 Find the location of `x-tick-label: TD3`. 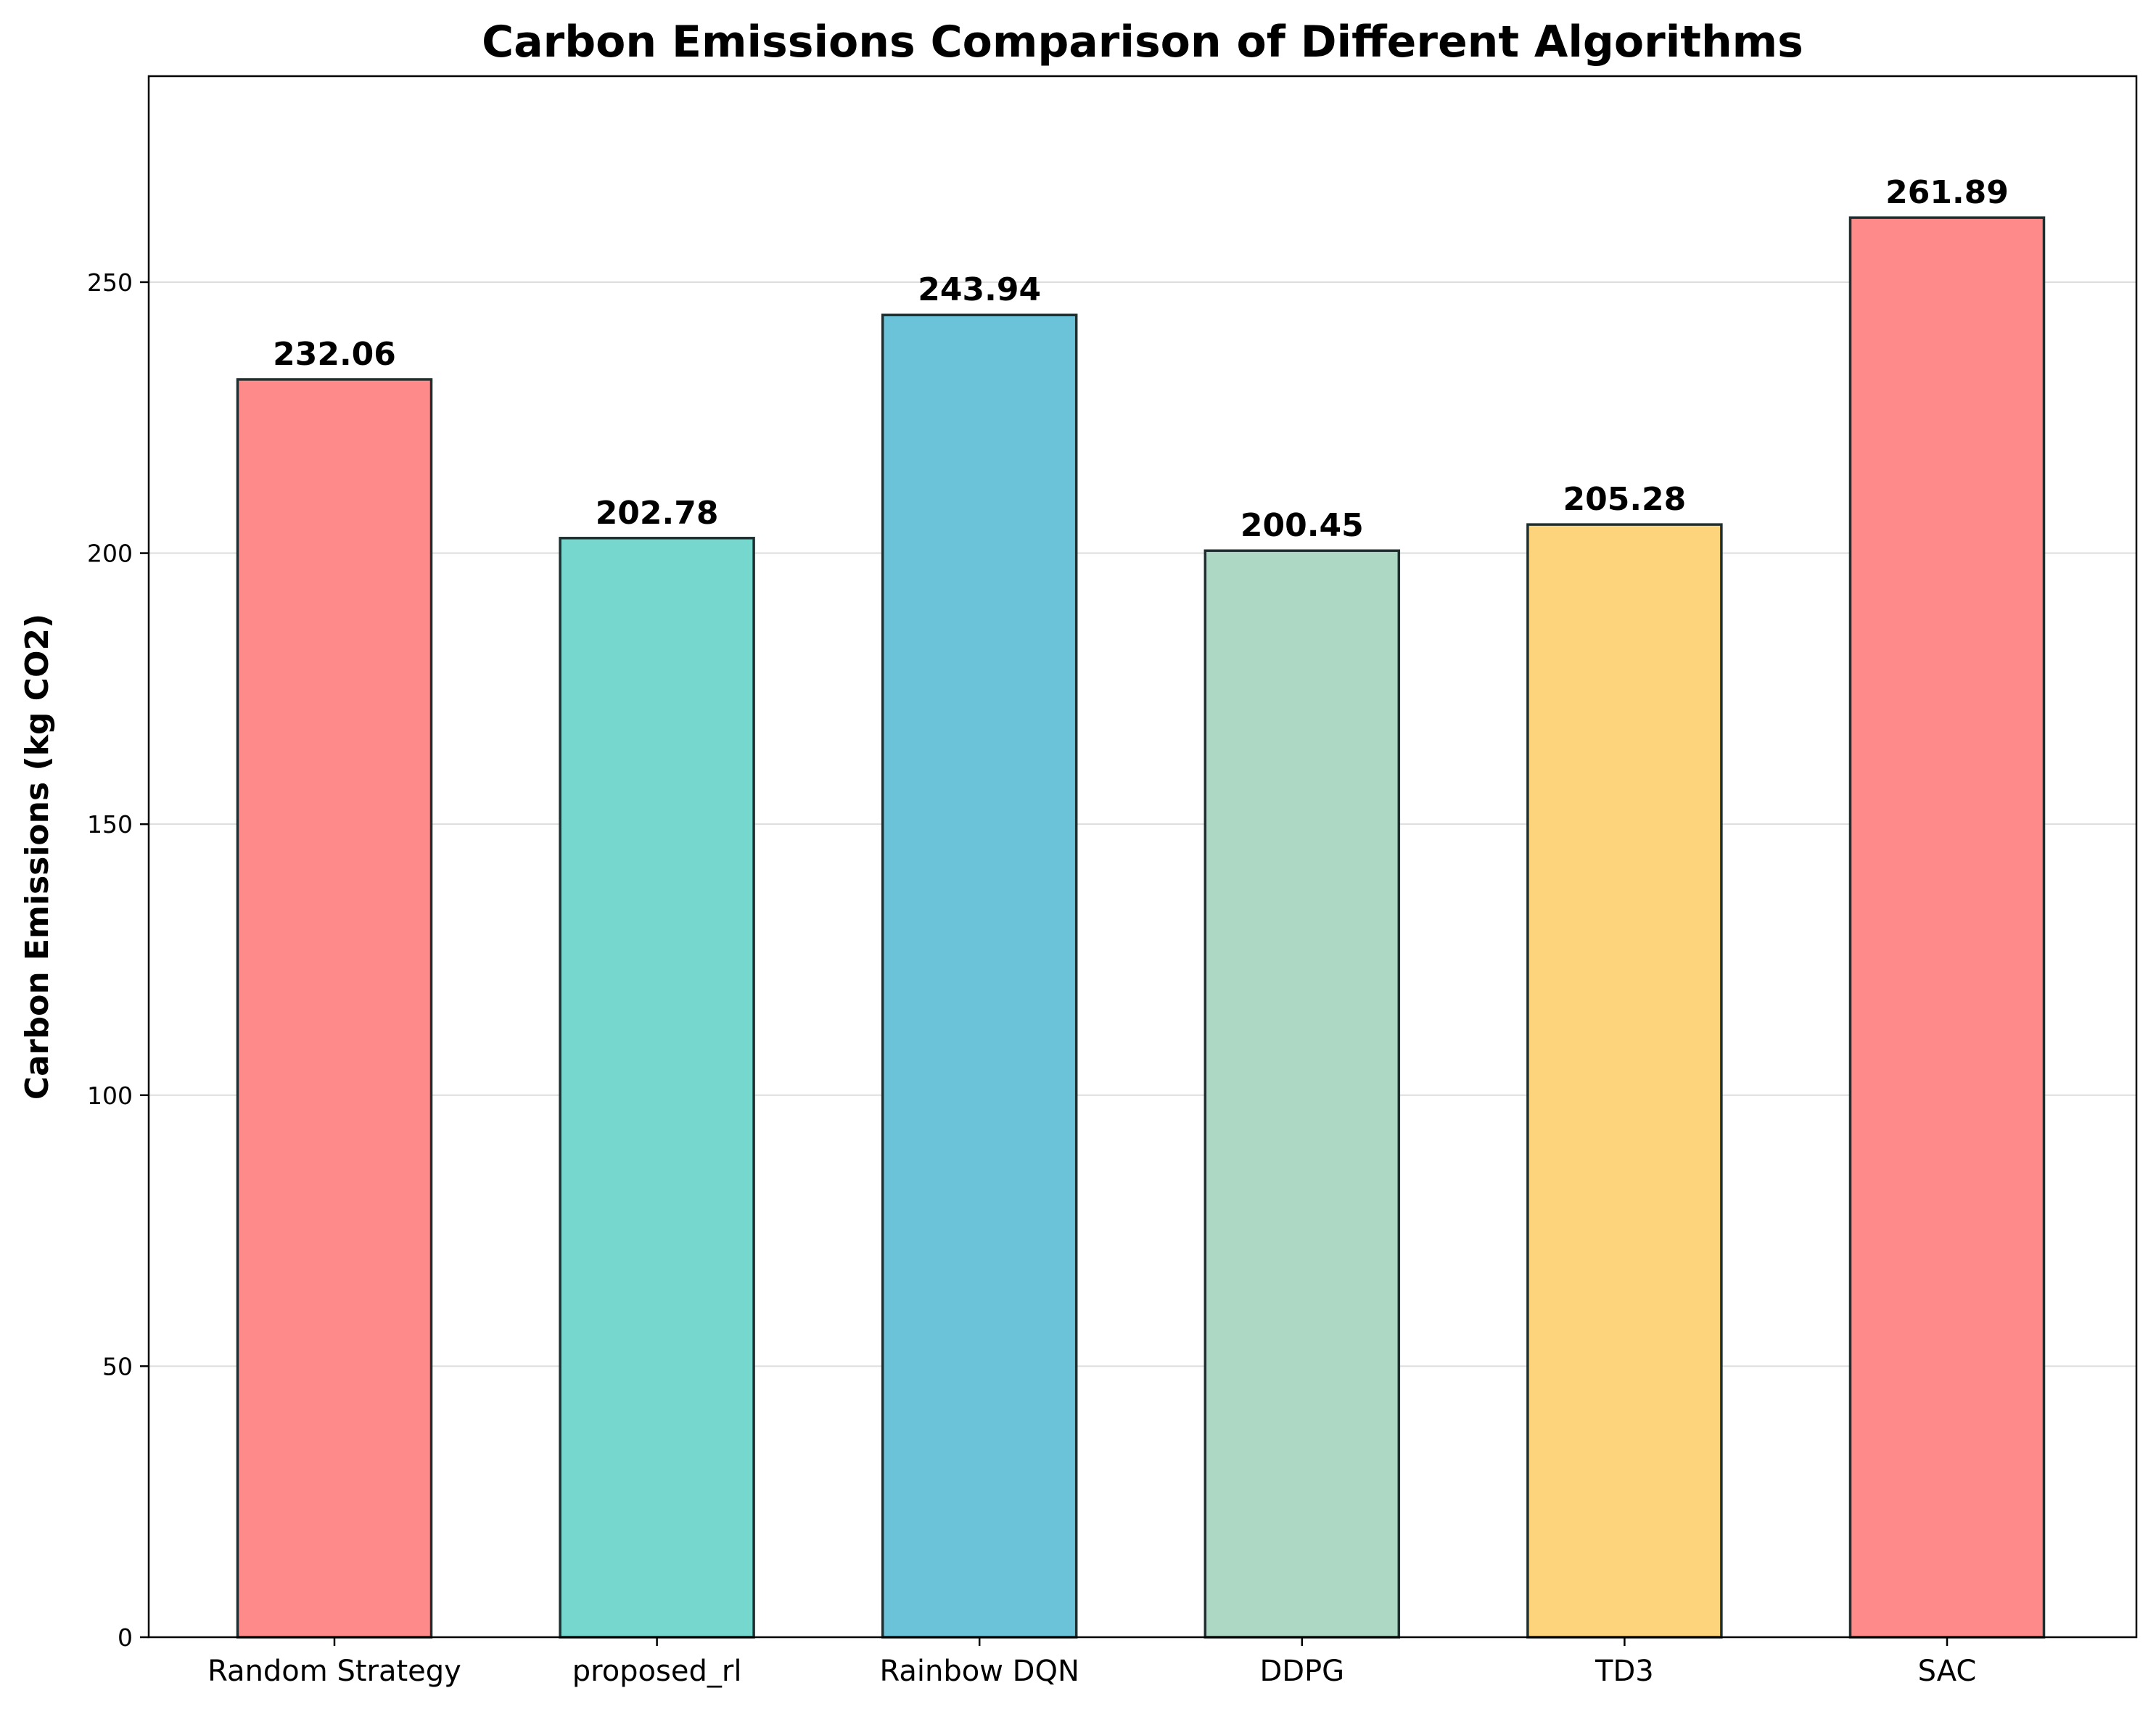

x-tick-label: TD3 is located at coordinates (1624, 1672).